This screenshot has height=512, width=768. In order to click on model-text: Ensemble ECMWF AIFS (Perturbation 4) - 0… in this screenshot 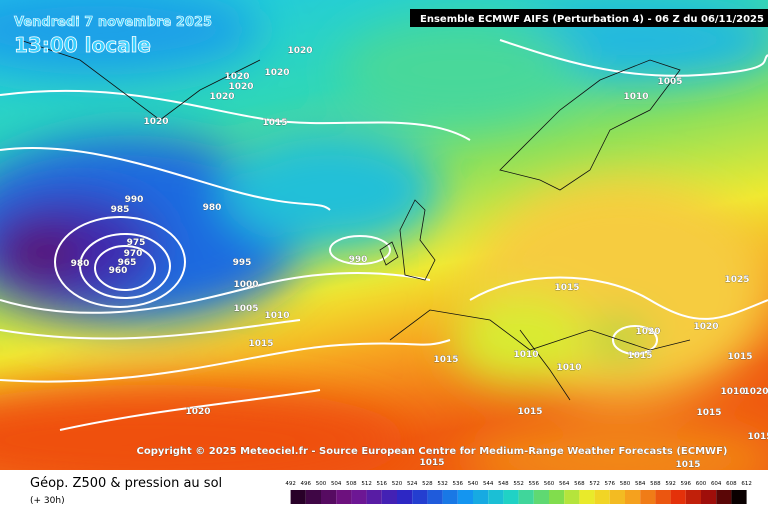, I will do `click(592, 19)`.